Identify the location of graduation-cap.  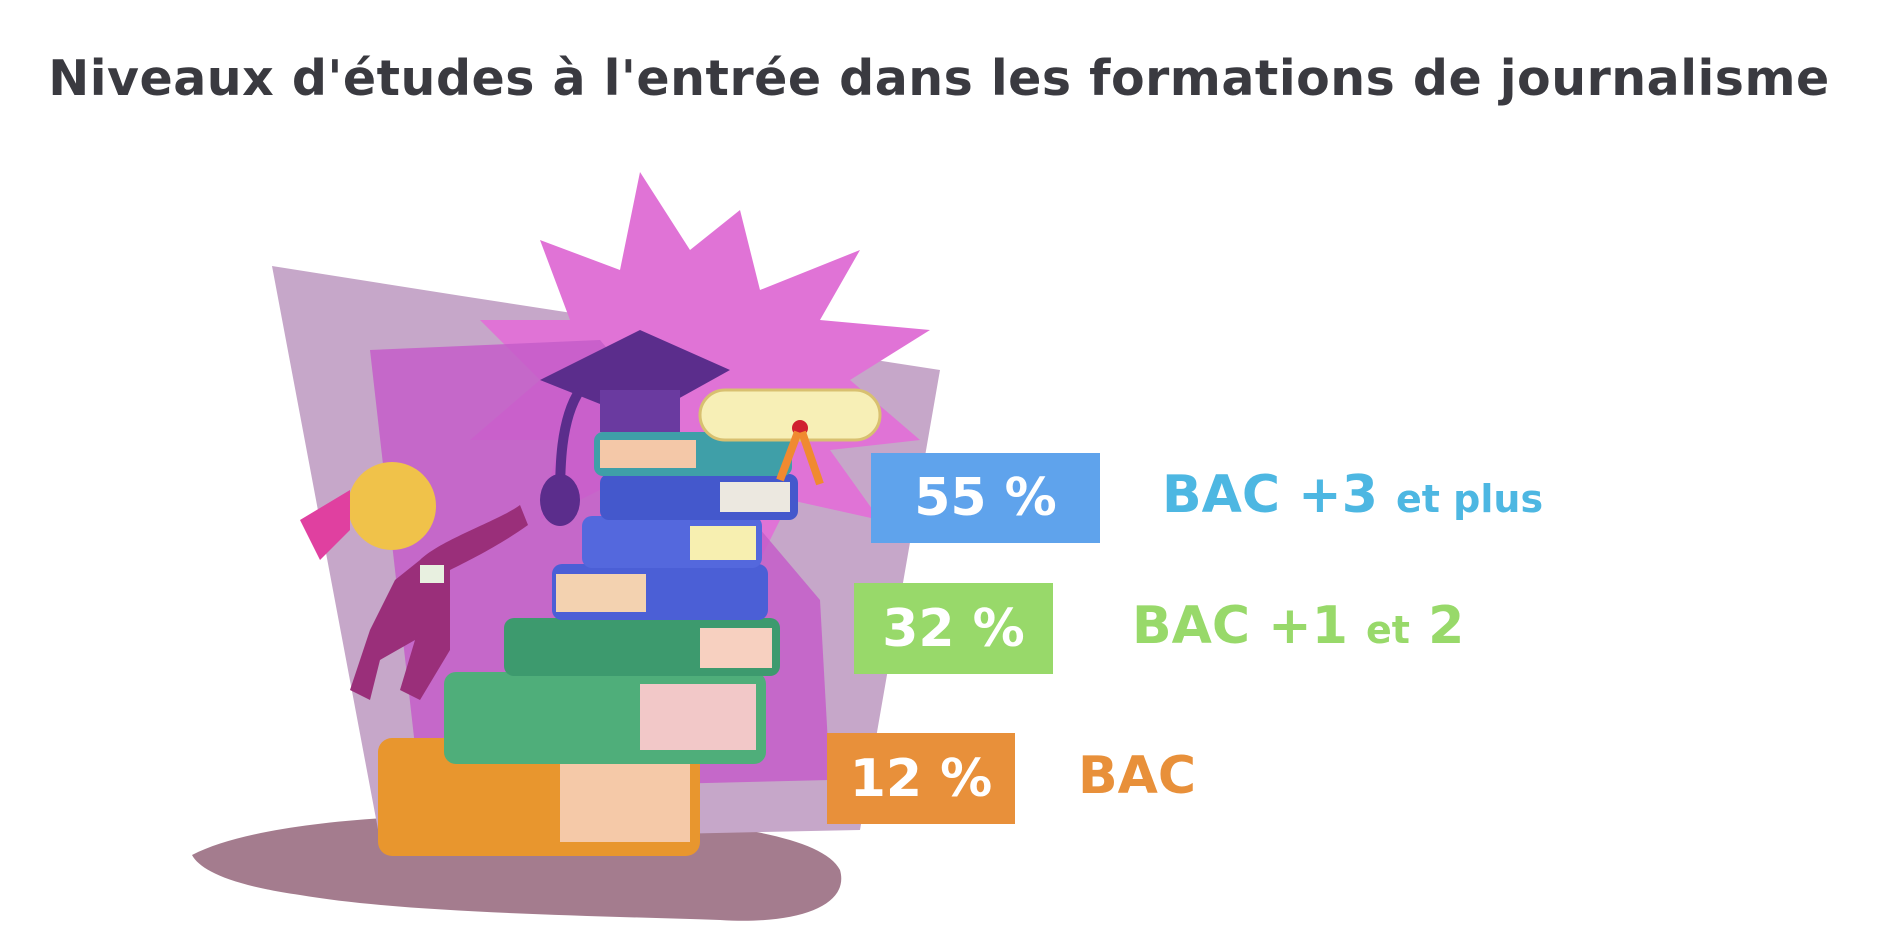
(635, 375).